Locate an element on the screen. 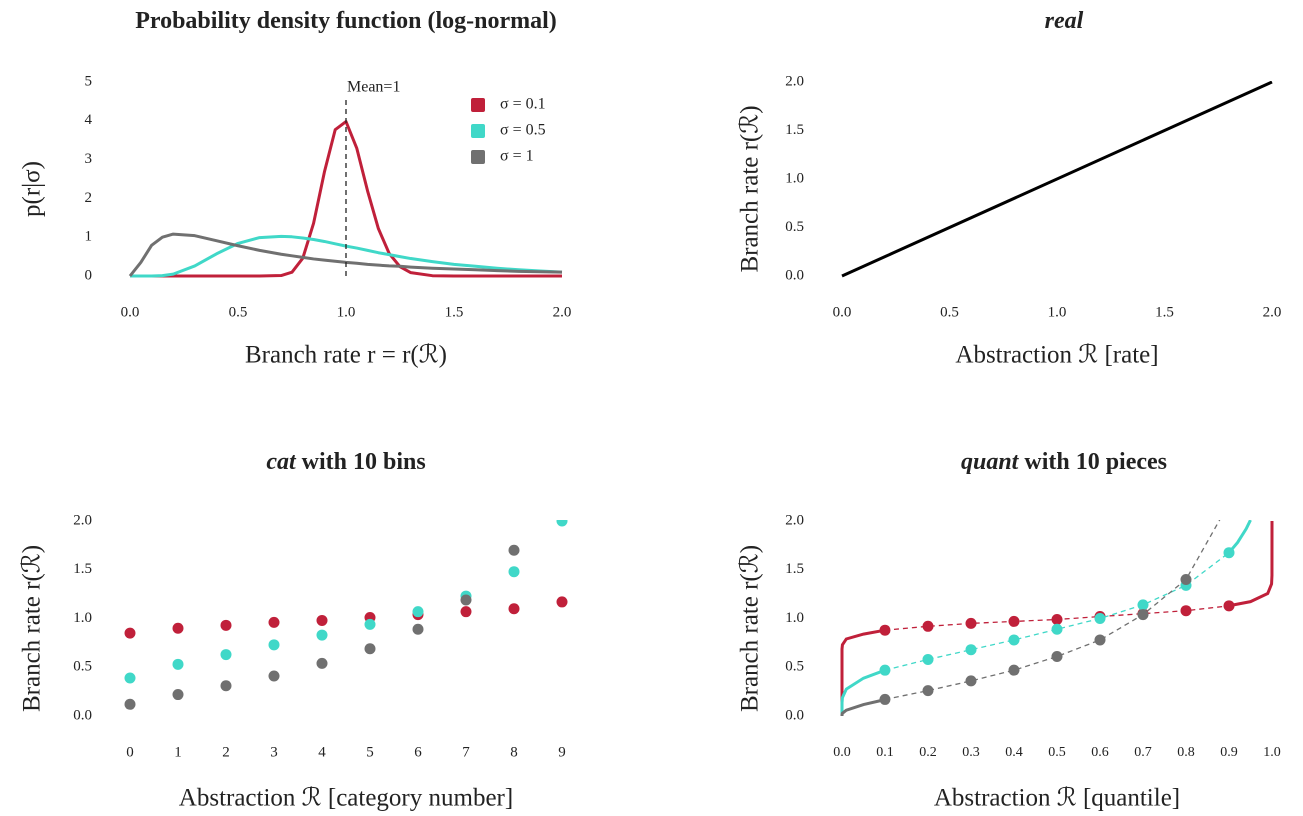 The width and height of the screenshot is (1303, 816). x-tick-label: 2.0 is located at coordinates (1272, 312).